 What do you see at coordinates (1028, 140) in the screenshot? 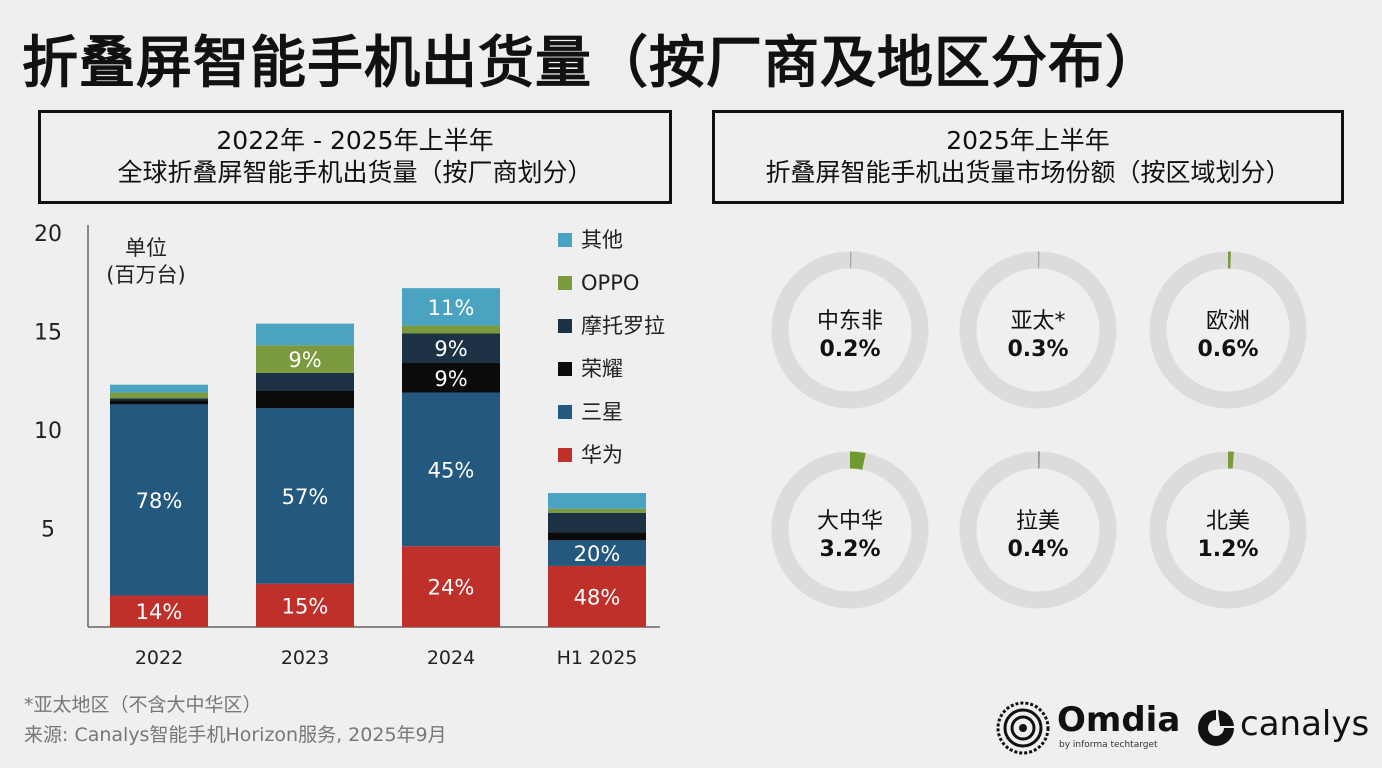
I see `right-panel-line1: 2025年上半年` at bounding box center [1028, 140].